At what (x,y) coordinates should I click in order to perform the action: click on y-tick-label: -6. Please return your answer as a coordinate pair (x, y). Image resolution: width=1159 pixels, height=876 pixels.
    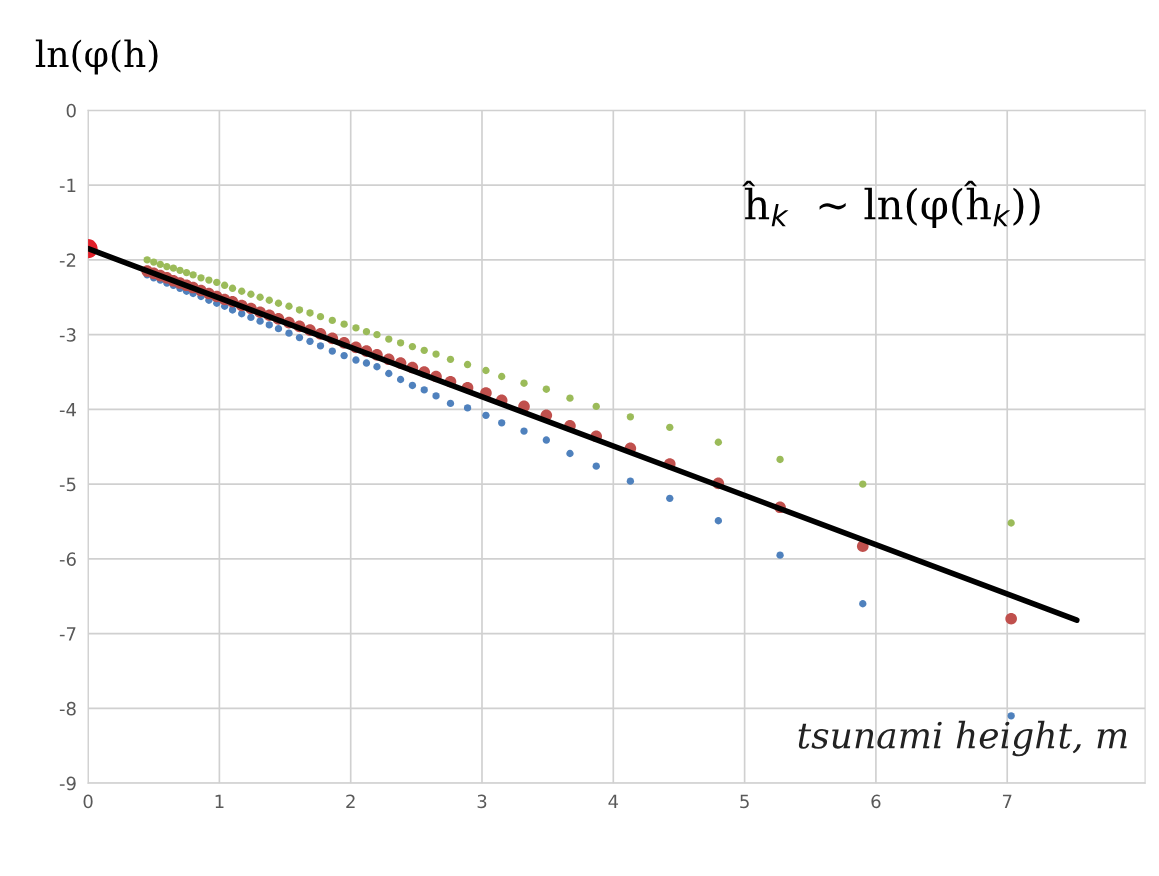
    Looking at the image, I should click on (67, 559).